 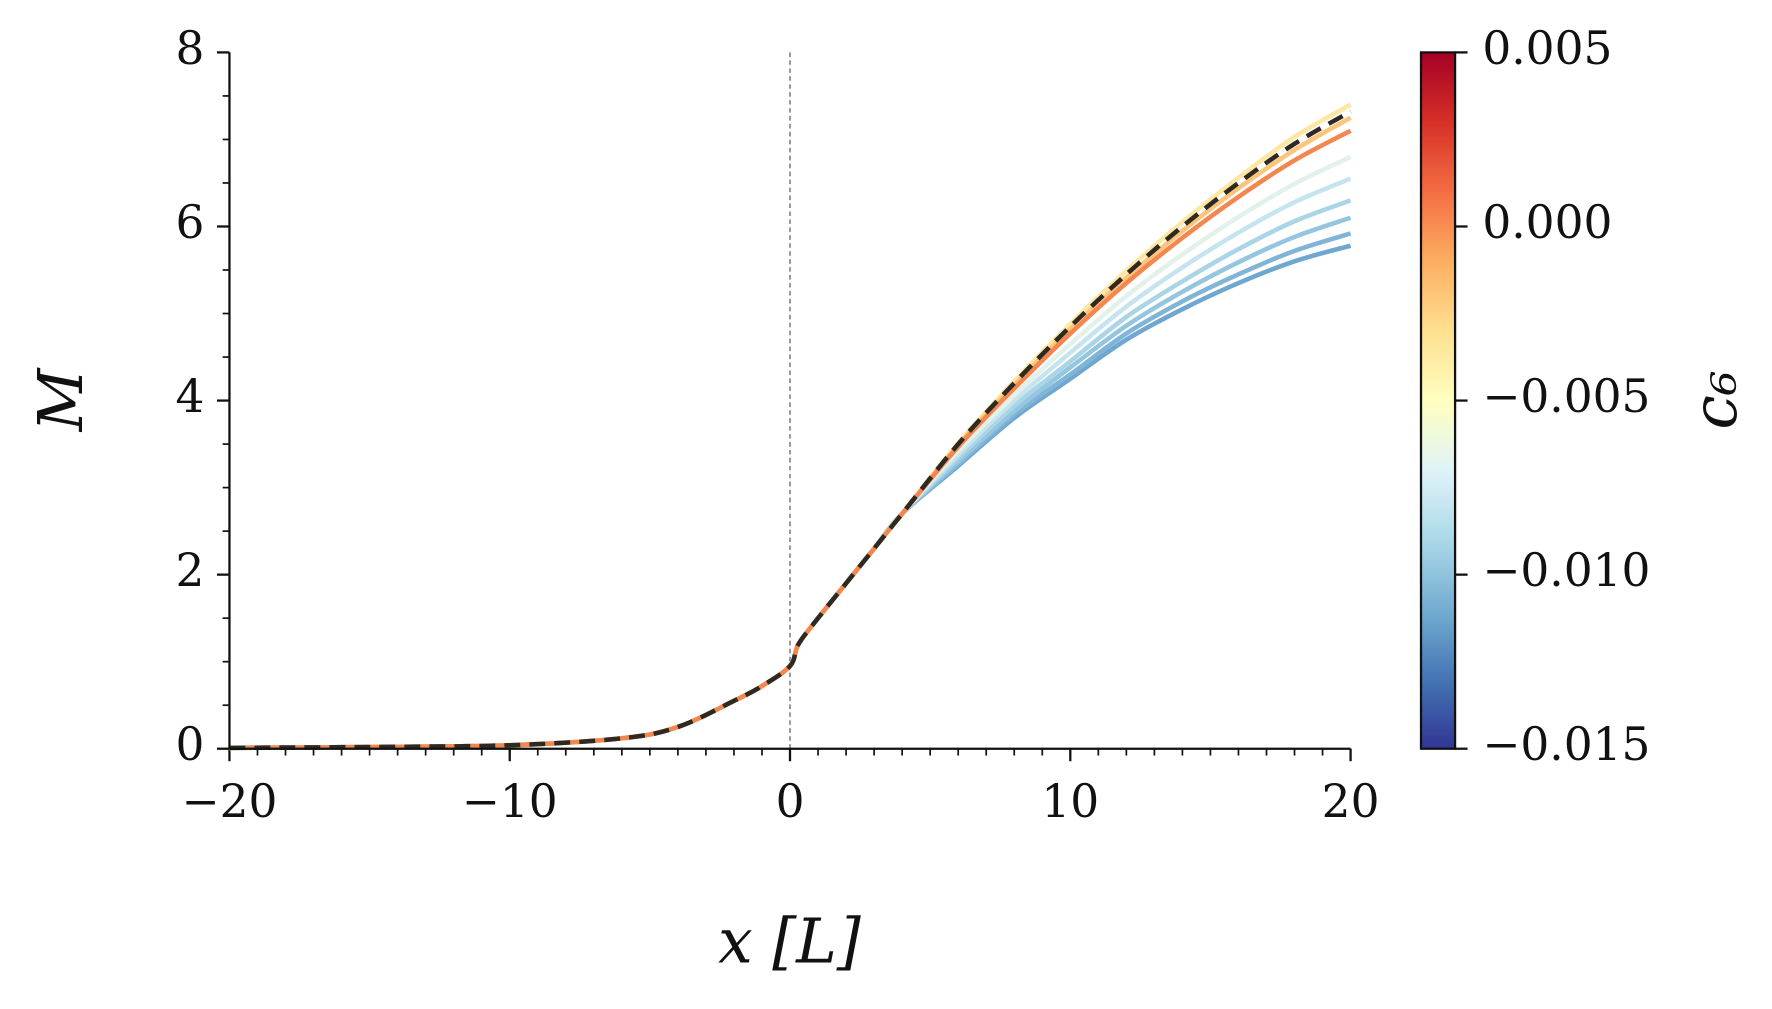 I want to click on x-axis-label: x [L], so click(x=789, y=941).